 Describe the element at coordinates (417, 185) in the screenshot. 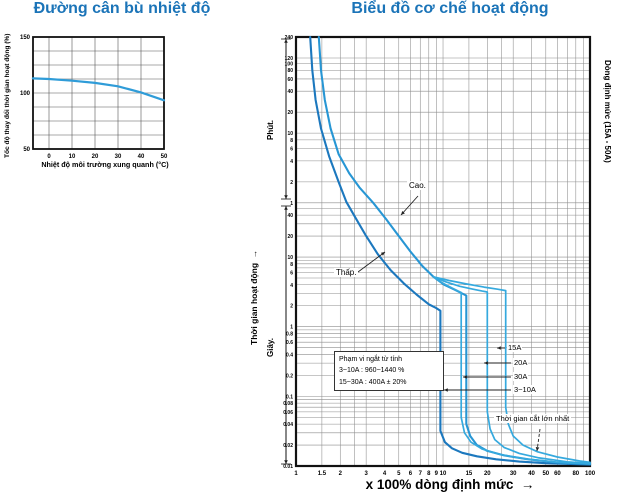

I see `high-curve-label: Cao.` at that location.